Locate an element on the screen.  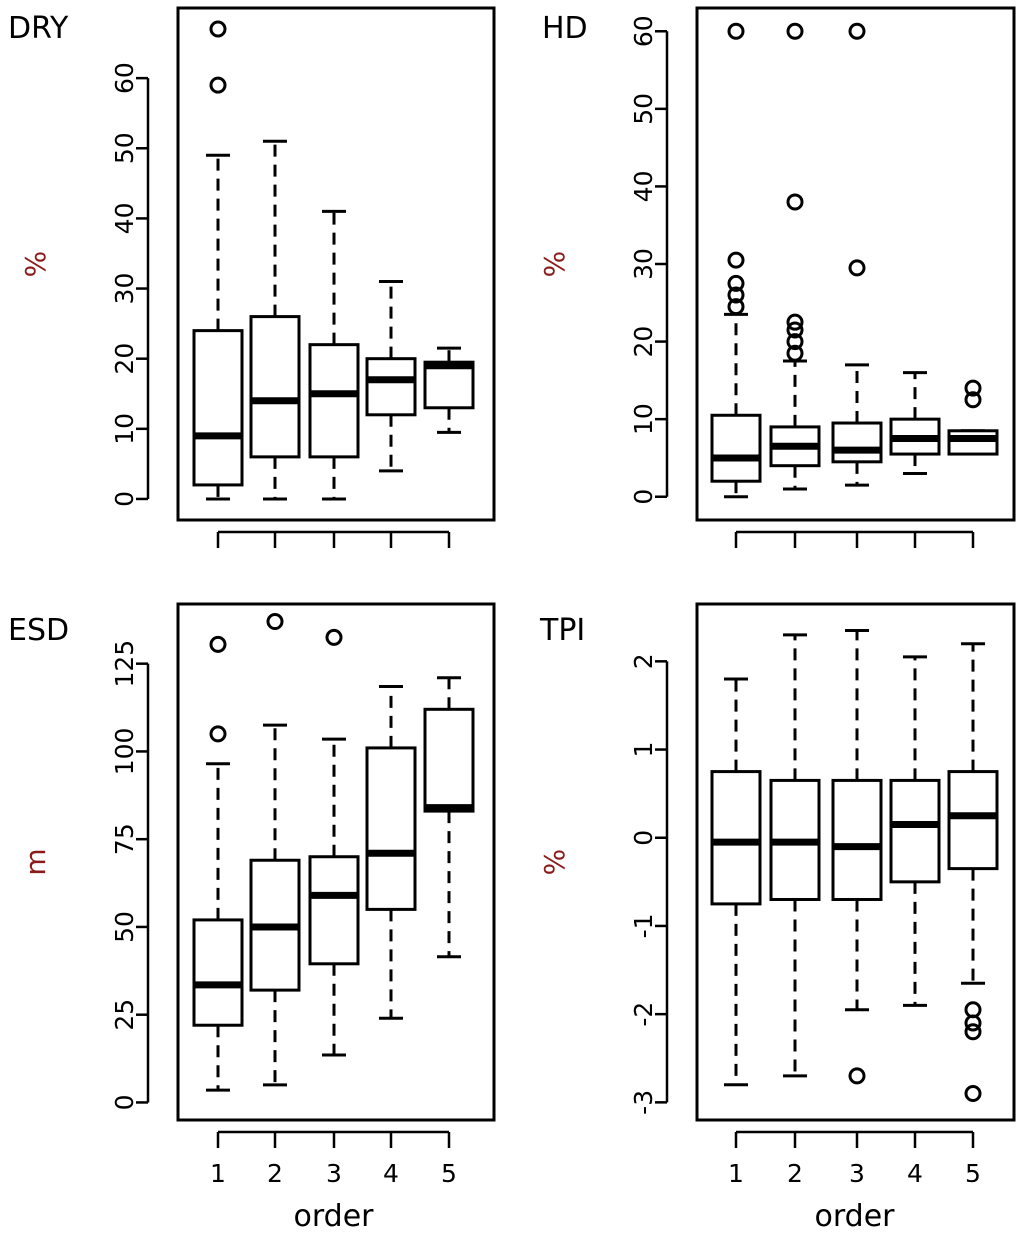
x-tick-label: 3 is located at coordinates (857, 1173).